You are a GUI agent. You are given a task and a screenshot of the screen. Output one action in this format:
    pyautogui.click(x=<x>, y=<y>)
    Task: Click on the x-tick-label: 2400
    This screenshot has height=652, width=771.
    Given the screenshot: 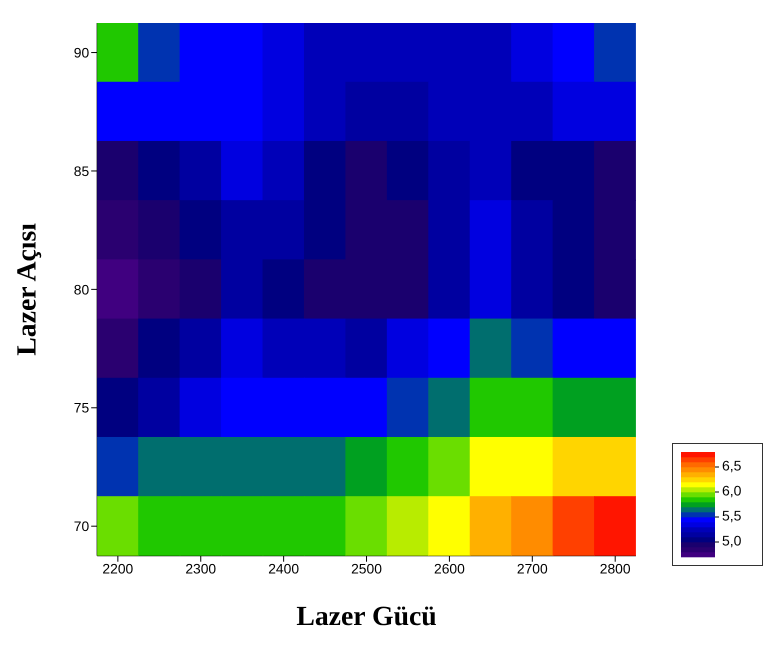 What is the action you would take?
    pyautogui.click(x=284, y=568)
    